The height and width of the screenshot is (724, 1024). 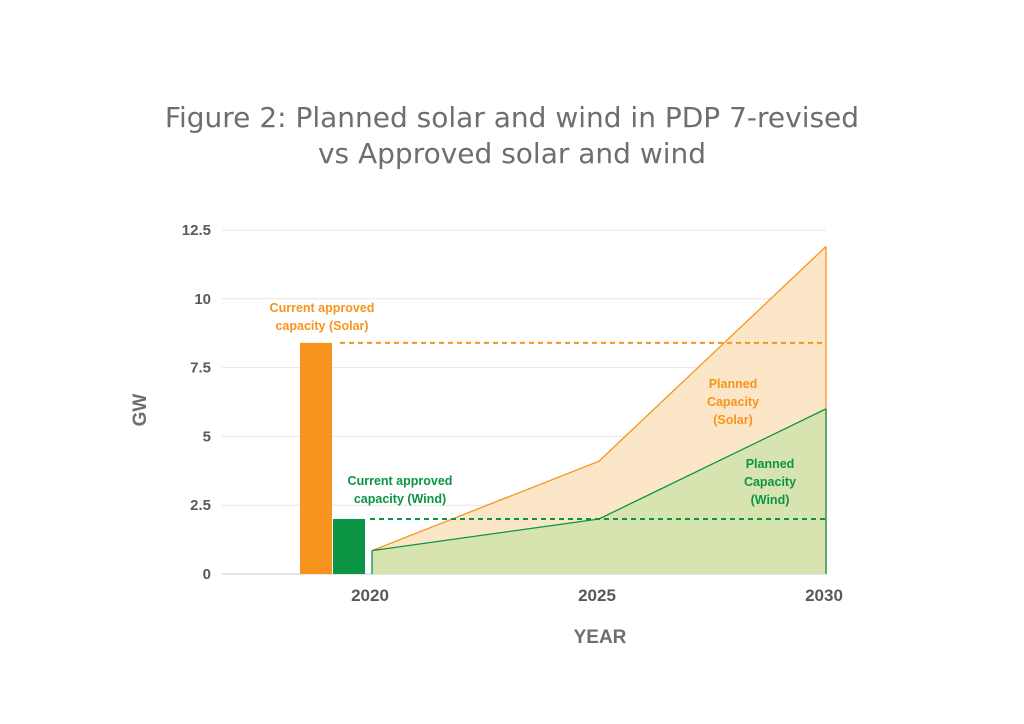 I want to click on y-tick-label: 10, so click(x=202, y=299).